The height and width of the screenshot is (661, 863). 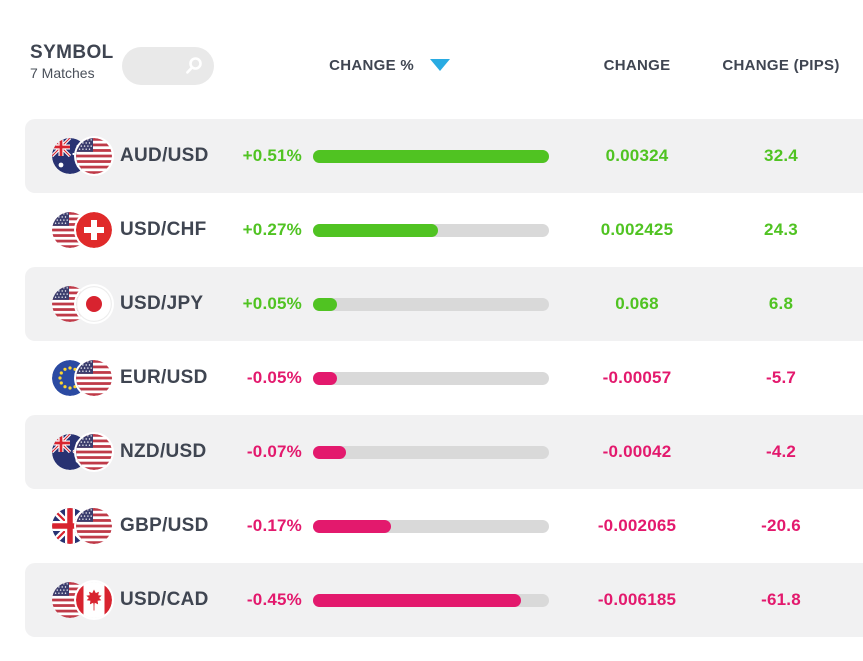 I want to click on change-pips-value: -61.8, so click(x=781, y=599).